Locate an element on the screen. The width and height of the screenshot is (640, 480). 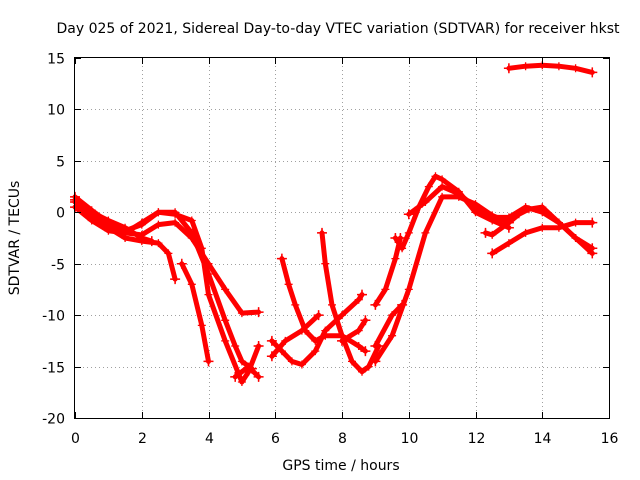
x-tick-label: 10 is located at coordinates (410, 439).